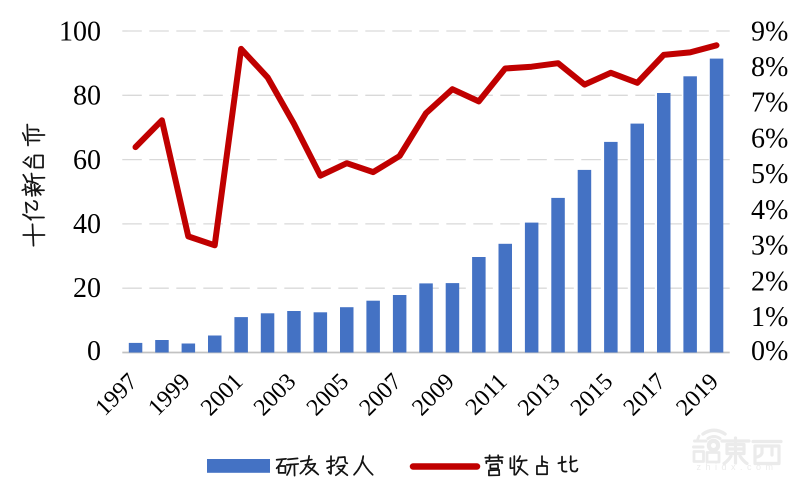  What do you see at coordinates (769, 246) in the screenshot?
I see `svg-text: 3%` at bounding box center [769, 246].